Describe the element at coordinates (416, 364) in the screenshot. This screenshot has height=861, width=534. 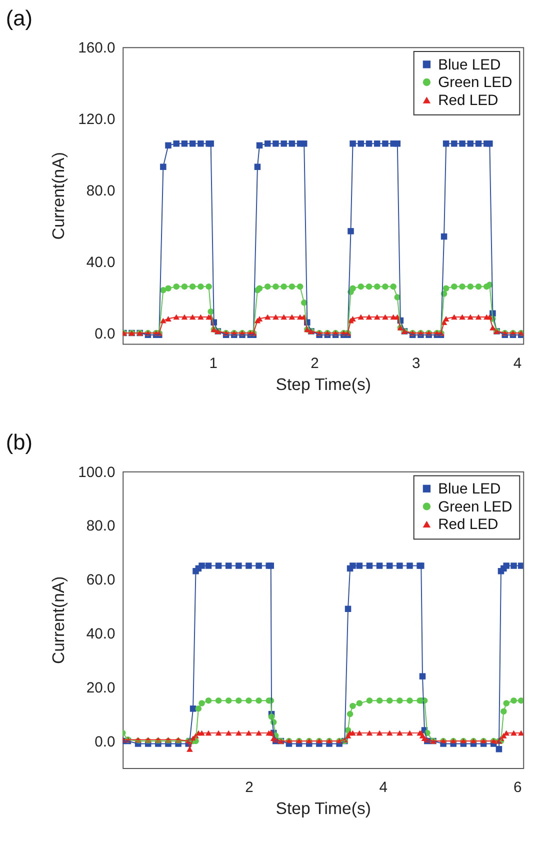
I see `x-tick-label: 3` at that location.